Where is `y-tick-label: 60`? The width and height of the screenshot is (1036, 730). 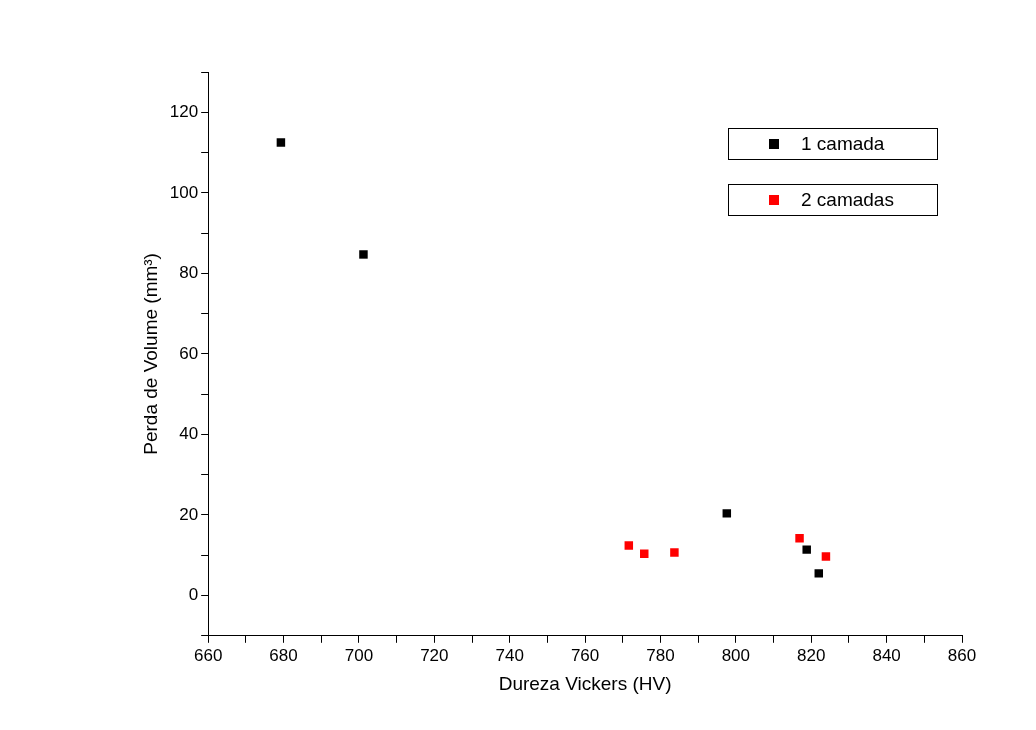
y-tick-label: 60 is located at coordinates (189, 353).